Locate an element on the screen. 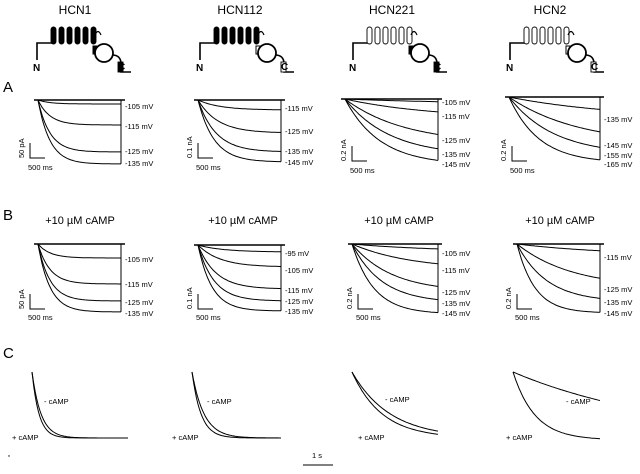 Image resolution: width=640 pixels, height=474 pixels. b-hcn2-condition: +10 µM cAMP is located at coordinates (560, 221).